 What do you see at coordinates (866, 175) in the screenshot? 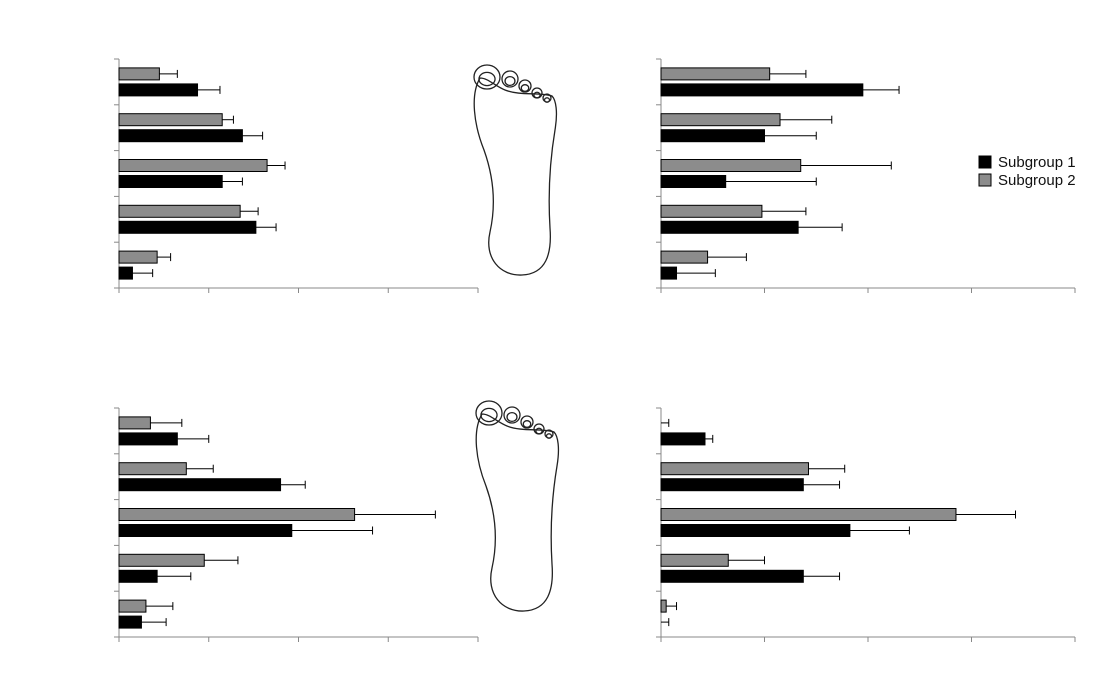
I see `chart-panel-f1` at bounding box center [866, 175].